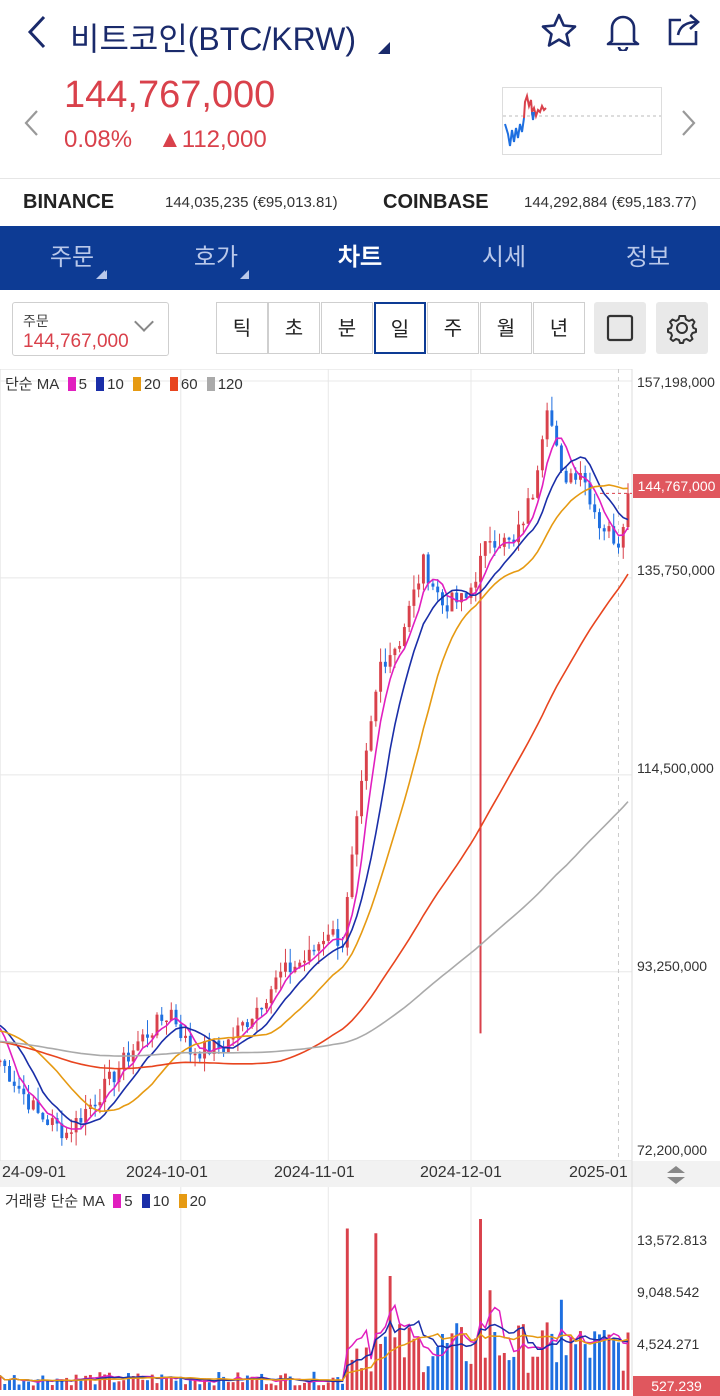 The width and height of the screenshot is (720, 1396). What do you see at coordinates (189, 384) in the screenshot?
I see `ma-60-label: 60` at bounding box center [189, 384].